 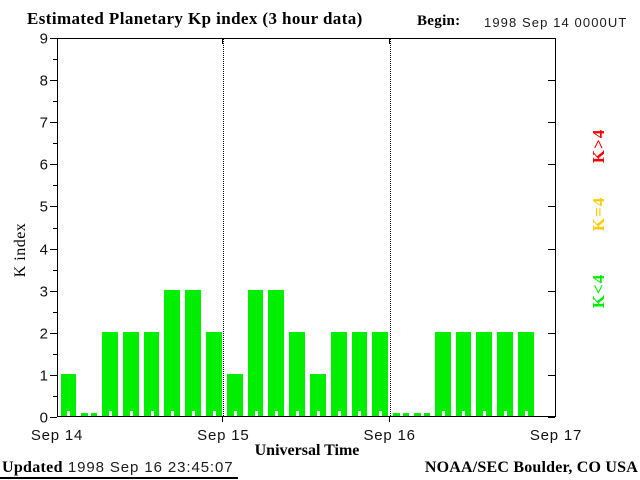 What do you see at coordinates (598, 146) in the screenshot?
I see `legend-item: K>4` at bounding box center [598, 146].